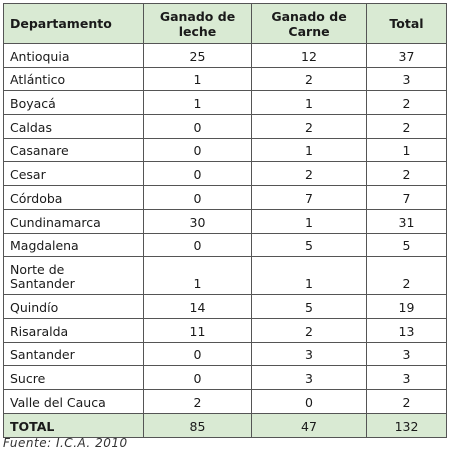 Image resolution: width=450 pixels, height=454 pixels. I want to click on table-row: Sucre 0 3 3, so click(225, 377).